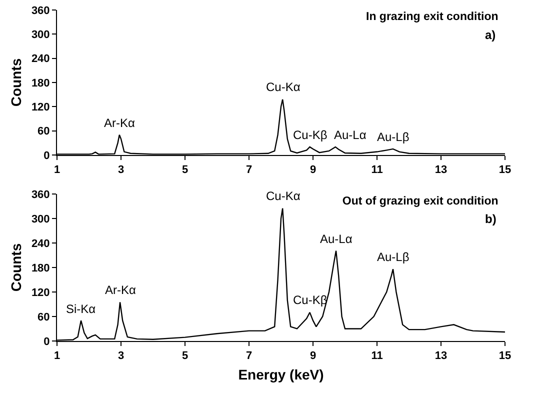 The image size is (548, 403). What do you see at coordinates (281, 374) in the screenshot?
I see `x-axis-title: Energy (keV)` at bounding box center [281, 374].